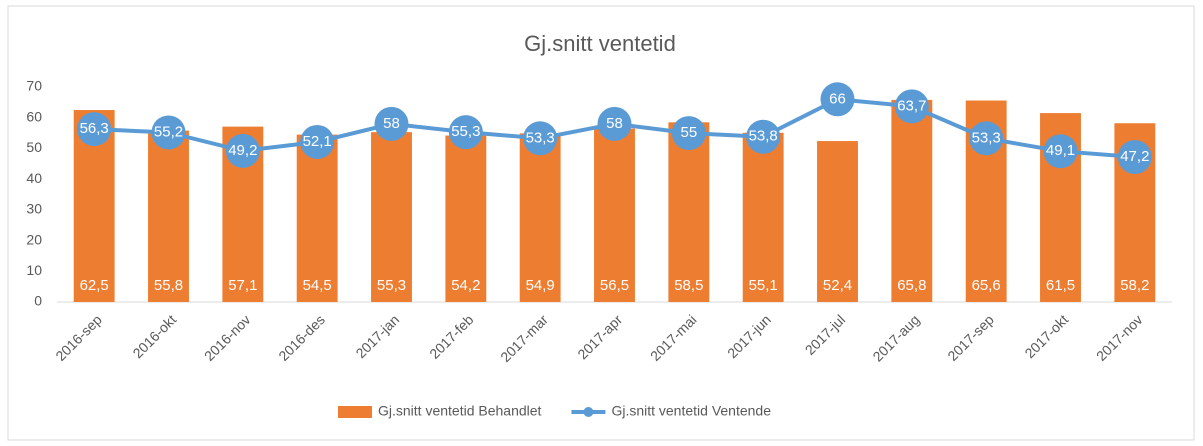 The height and width of the screenshot is (446, 1203). What do you see at coordinates (34, 86) in the screenshot?
I see `y-tick-label: 70` at bounding box center [34, 86].